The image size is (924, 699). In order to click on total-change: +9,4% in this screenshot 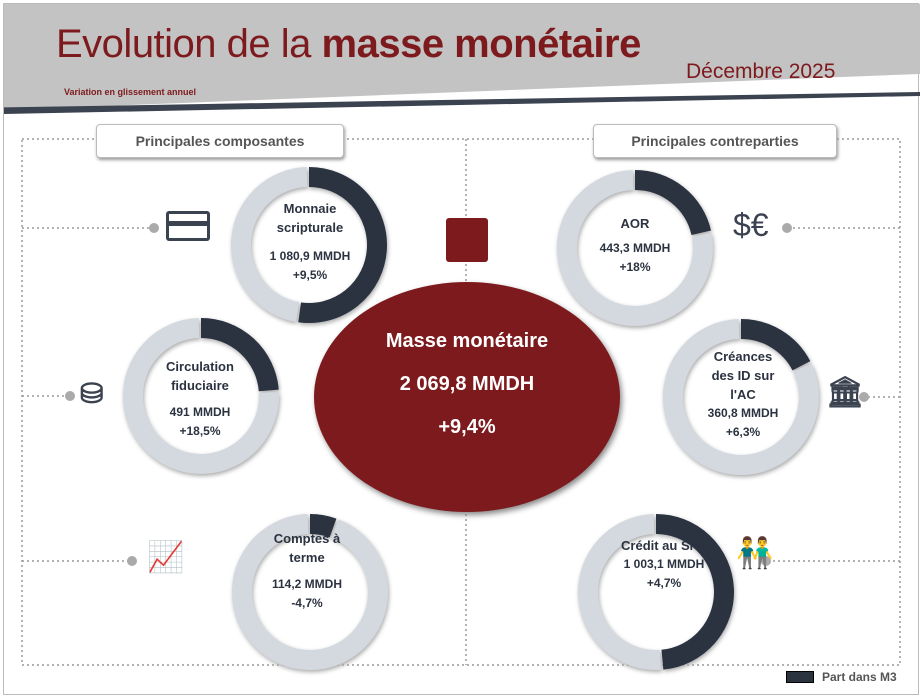, I will do `click(467, 427)`.